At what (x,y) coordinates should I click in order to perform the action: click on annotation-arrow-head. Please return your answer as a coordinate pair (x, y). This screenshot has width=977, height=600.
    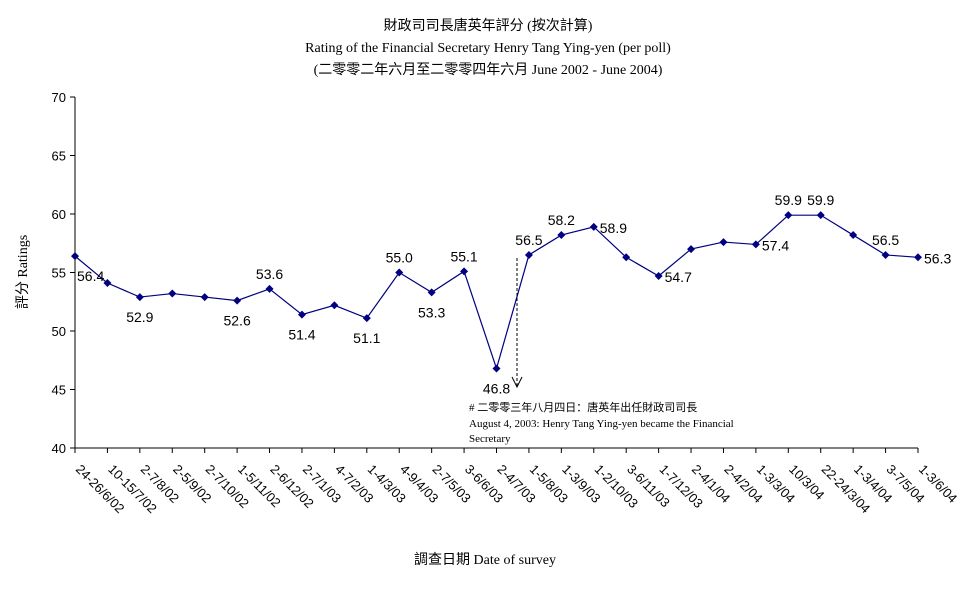
    Looking at the image, I should click on (517, 382).